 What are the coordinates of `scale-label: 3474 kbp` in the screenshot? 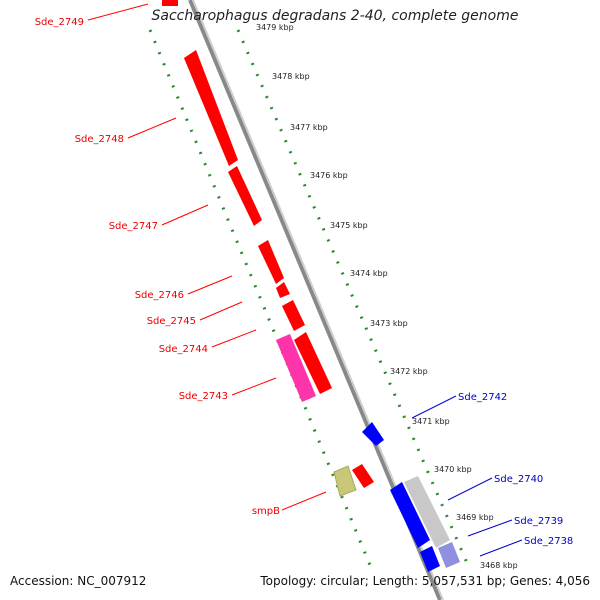 It's located at (369, 273).